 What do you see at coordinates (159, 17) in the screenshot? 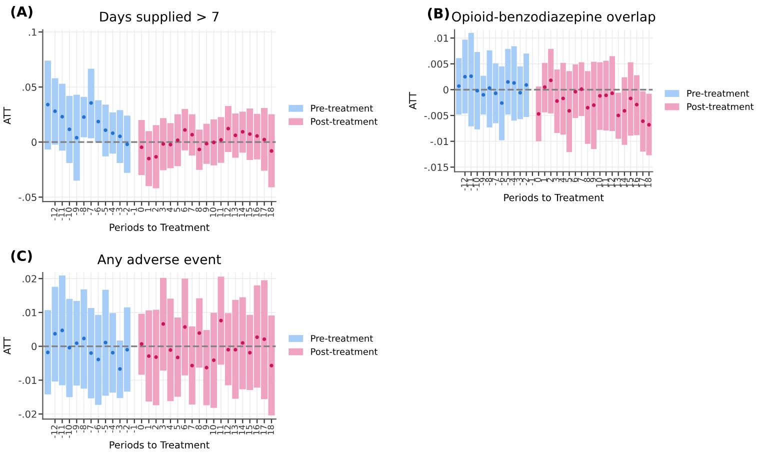
I see `chart-title: Days supplied > 7` at bounding box center [159, 17].